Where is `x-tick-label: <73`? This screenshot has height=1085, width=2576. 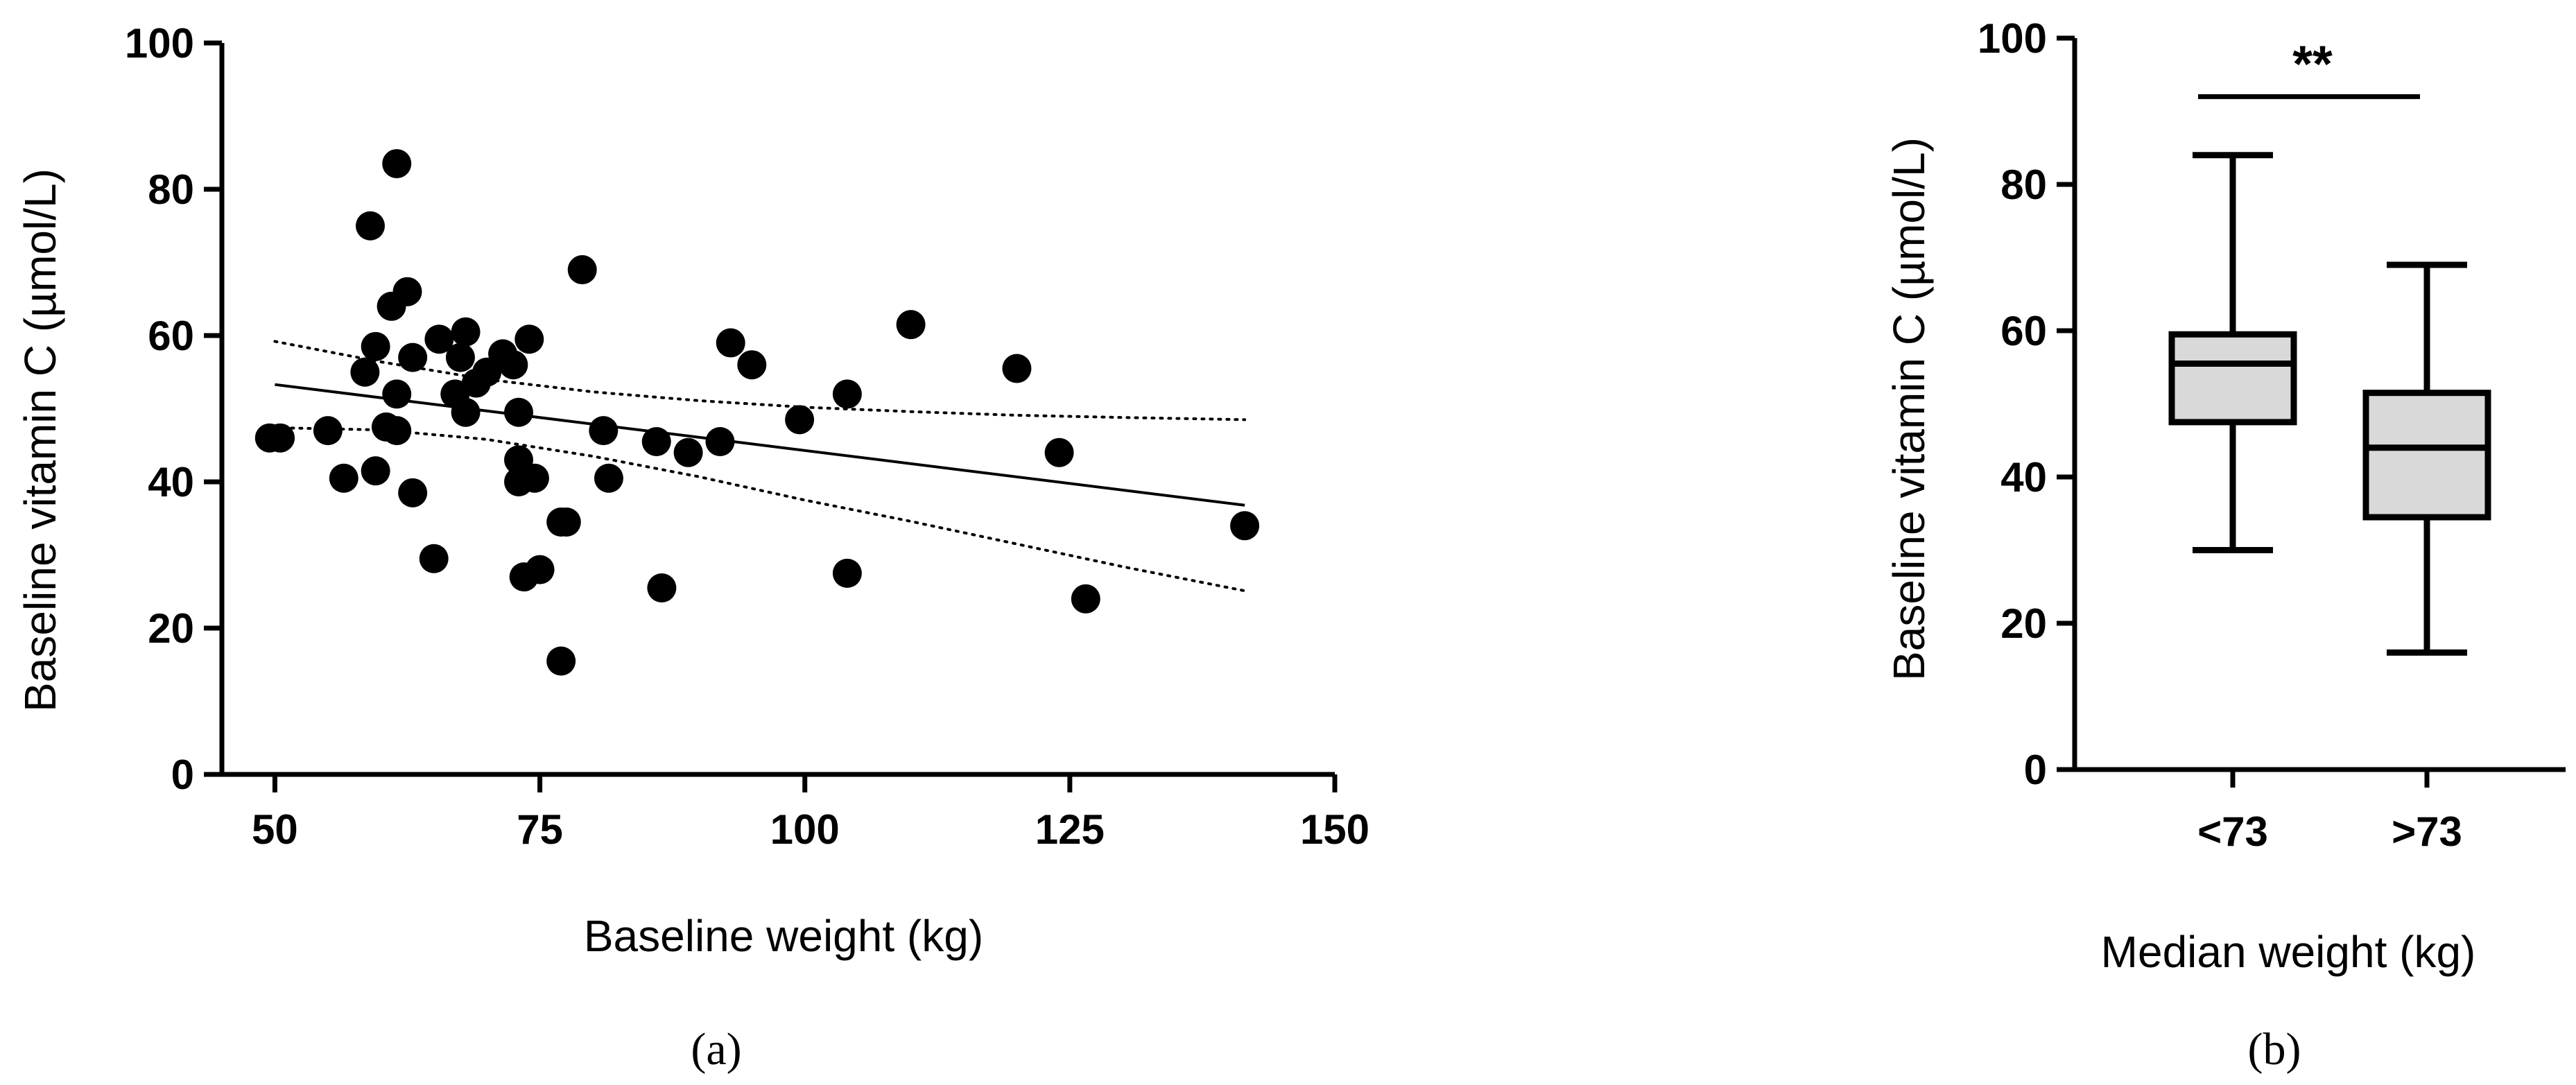
x-tick-label: <73 is located at coordinates (2232, 831).